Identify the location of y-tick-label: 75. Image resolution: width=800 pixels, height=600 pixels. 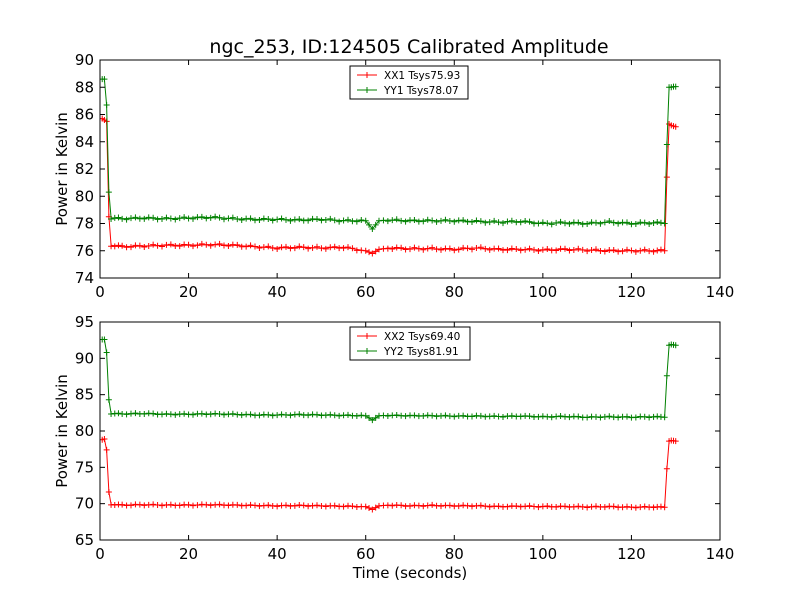
(84, 467).